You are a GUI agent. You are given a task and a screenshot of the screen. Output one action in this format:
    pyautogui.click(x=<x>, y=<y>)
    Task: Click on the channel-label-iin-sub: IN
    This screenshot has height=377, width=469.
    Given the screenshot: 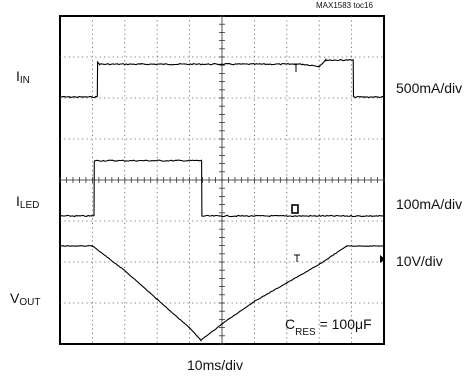 What is the action you would take?
    pyautogui.click(x=24, y=80)
    